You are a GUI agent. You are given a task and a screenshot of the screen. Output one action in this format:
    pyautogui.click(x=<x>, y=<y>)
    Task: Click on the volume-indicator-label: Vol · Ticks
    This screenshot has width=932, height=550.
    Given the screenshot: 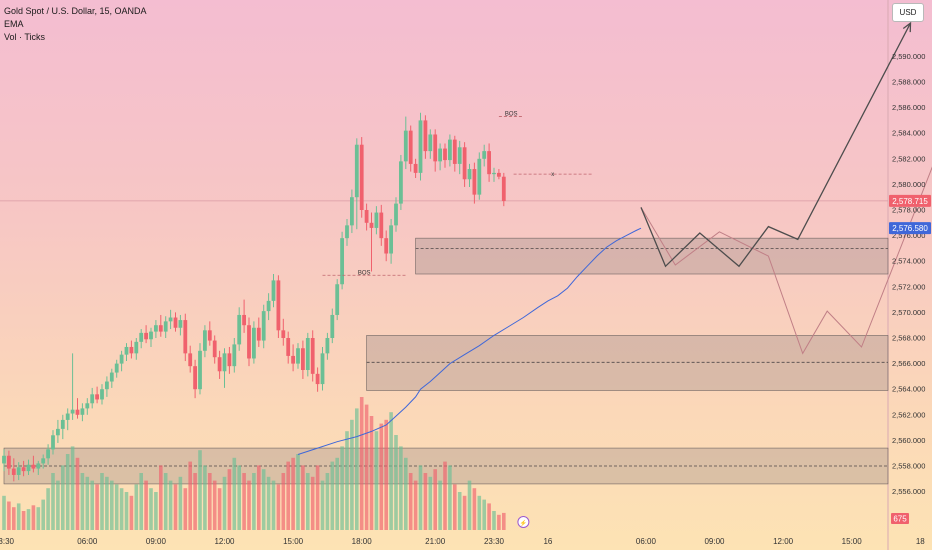 What is the action you would take?
    pyautogui.click(x=25, y=37)
    